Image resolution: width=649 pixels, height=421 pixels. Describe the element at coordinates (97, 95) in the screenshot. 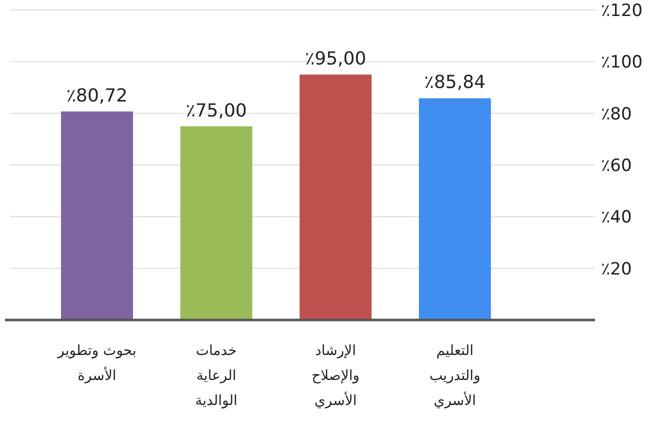

I see `data-label: ٪80,72` at that location.